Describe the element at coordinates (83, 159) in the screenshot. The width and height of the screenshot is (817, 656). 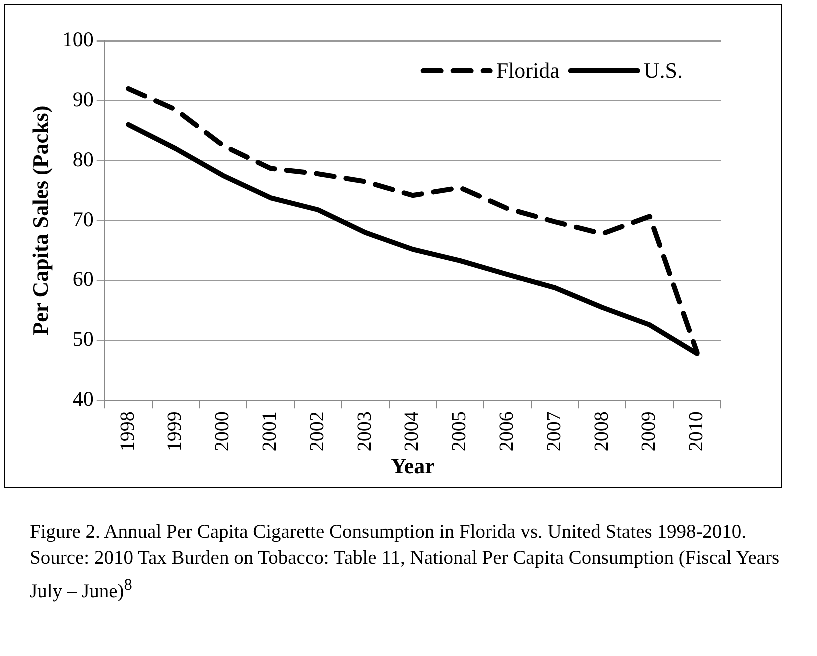
I see `y-tick-label: 80` at that location.